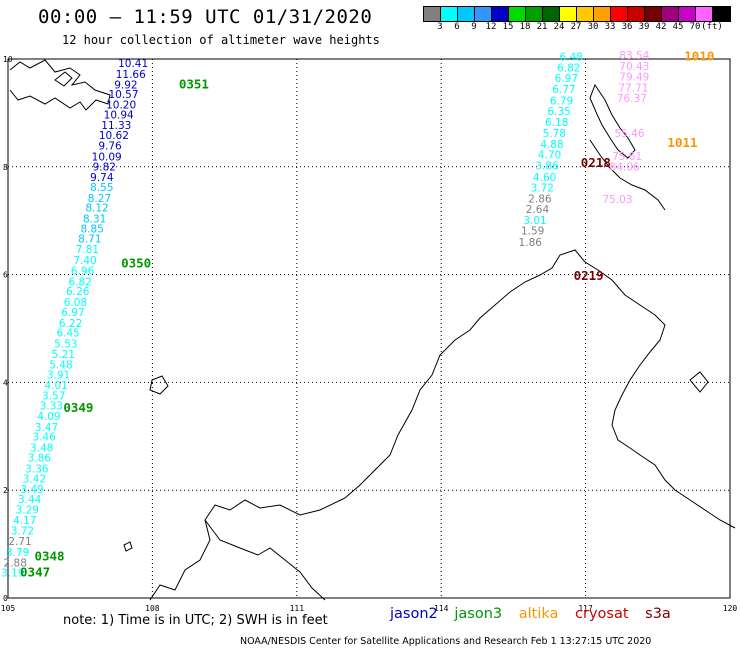  Describe the element at coordinates (53, 397) in the screenshot. I see `wave-height-label: 3.57` at that location.